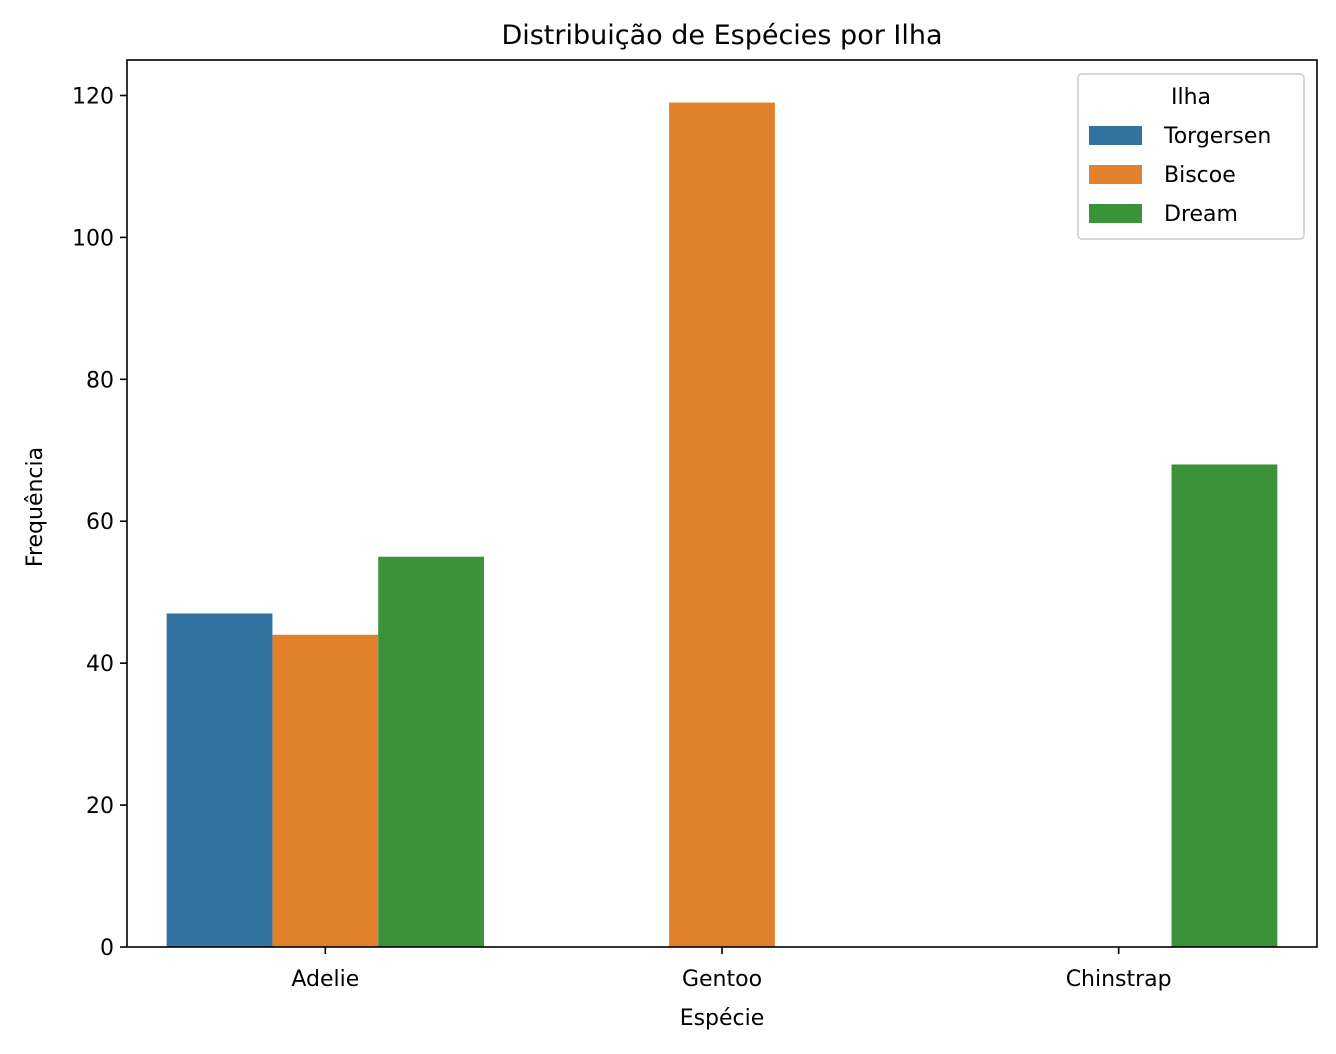  Describe the element at coordinates (1115, 213) in the screenshot. I see `legend-swatch-dream` at that location.